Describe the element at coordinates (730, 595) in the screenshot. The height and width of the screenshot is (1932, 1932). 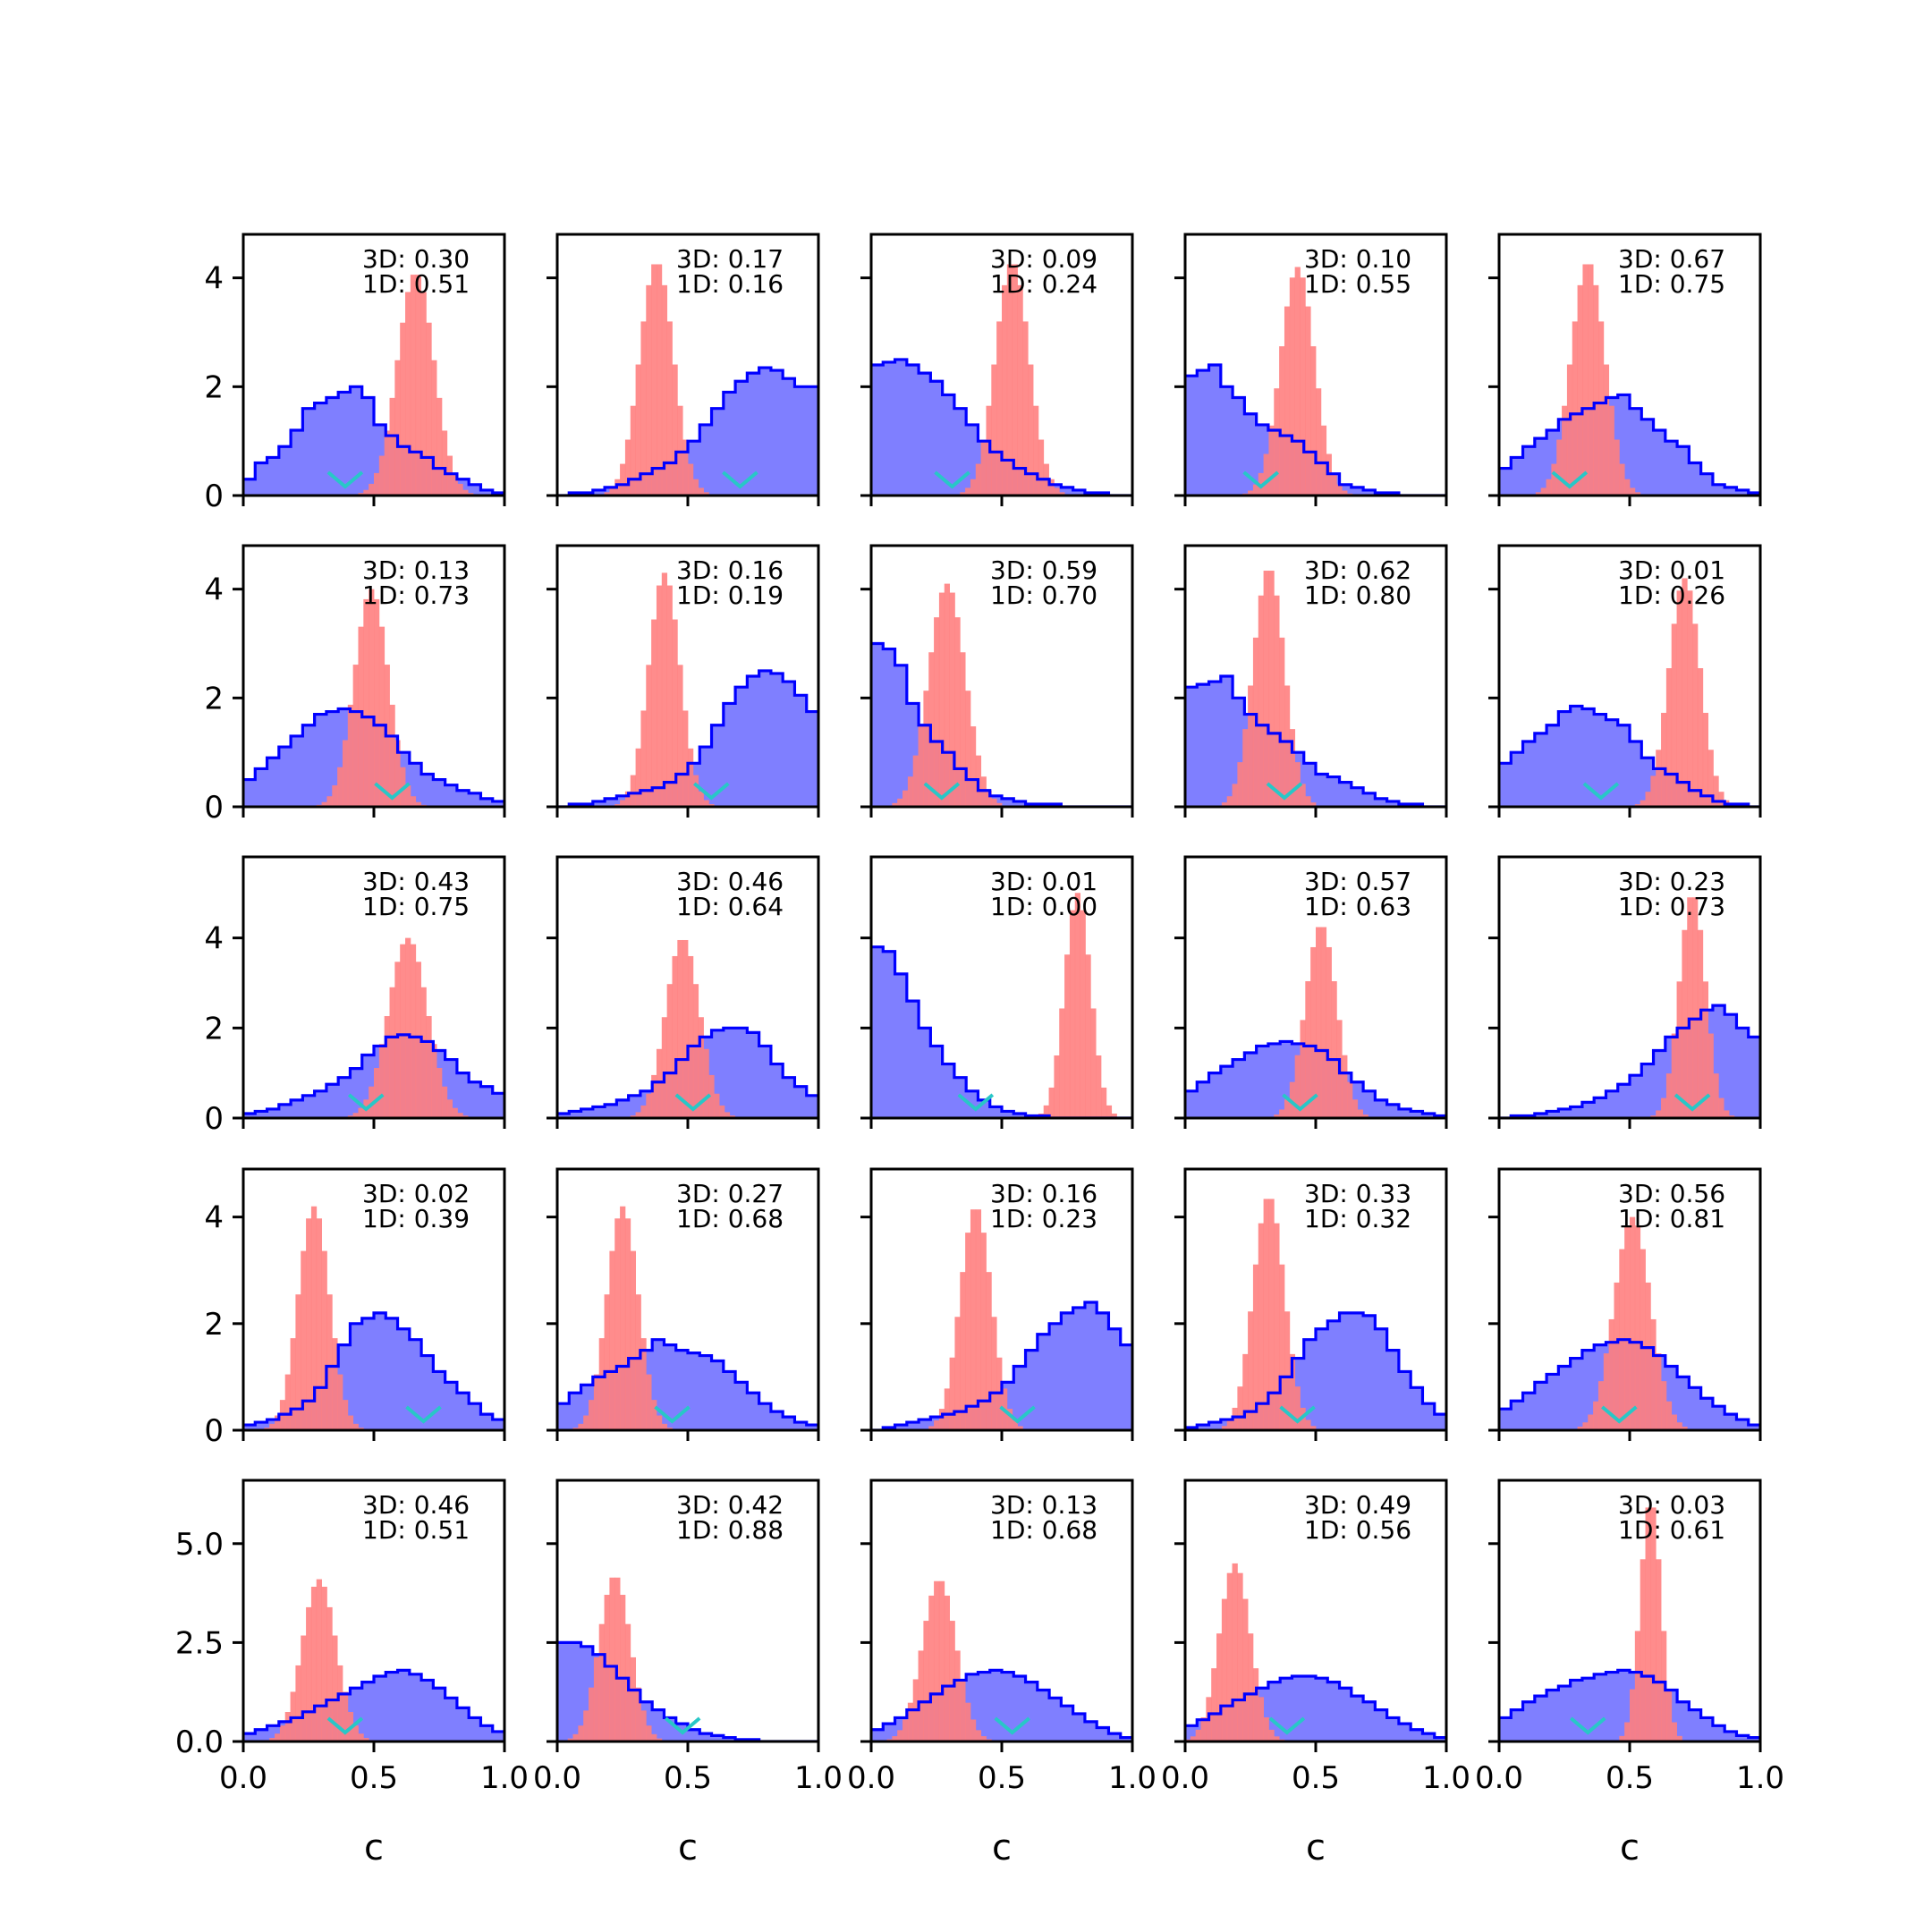
I see `annotation-1d: 1D: 0.19` at that location.